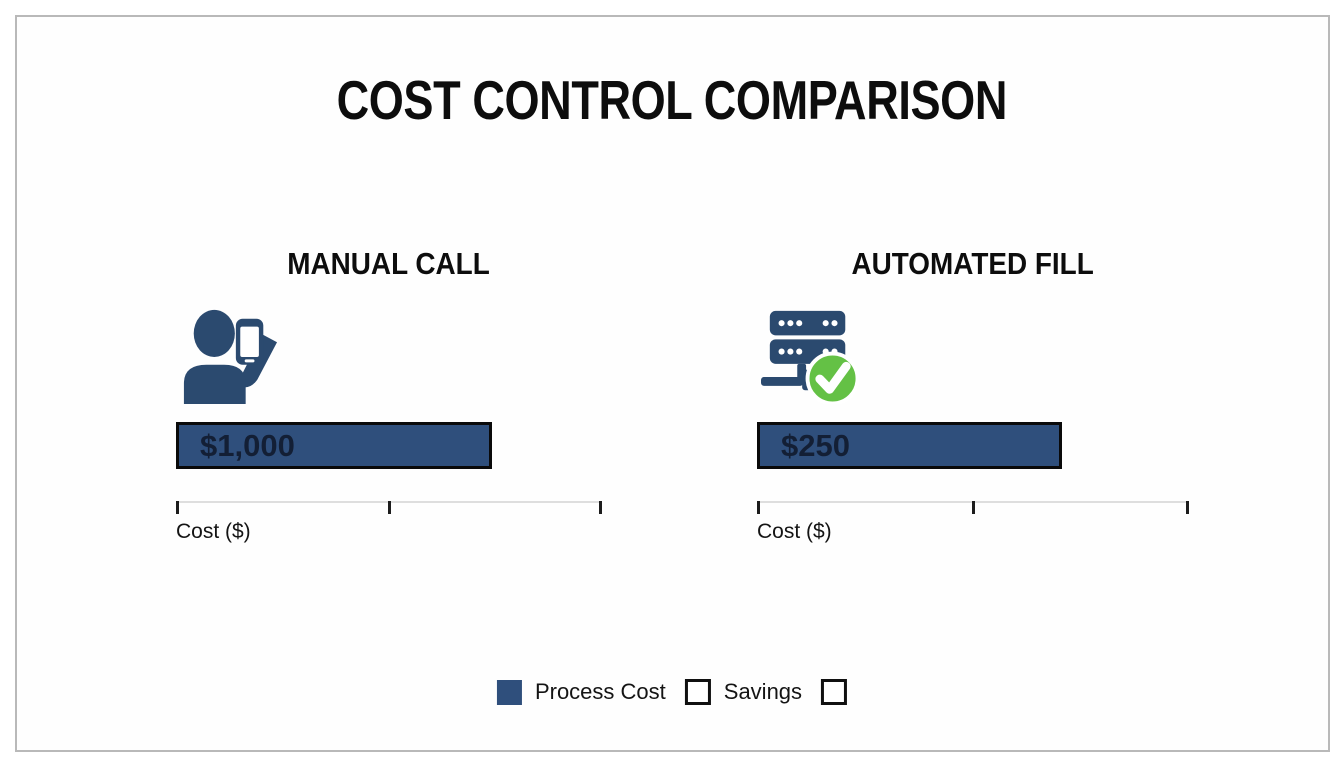 The image size is (1344, 768). What do you see at coordinates (600, 691) in the screenshot?
I see `legend-label: Process Cost` at bounding box center [600, 691].